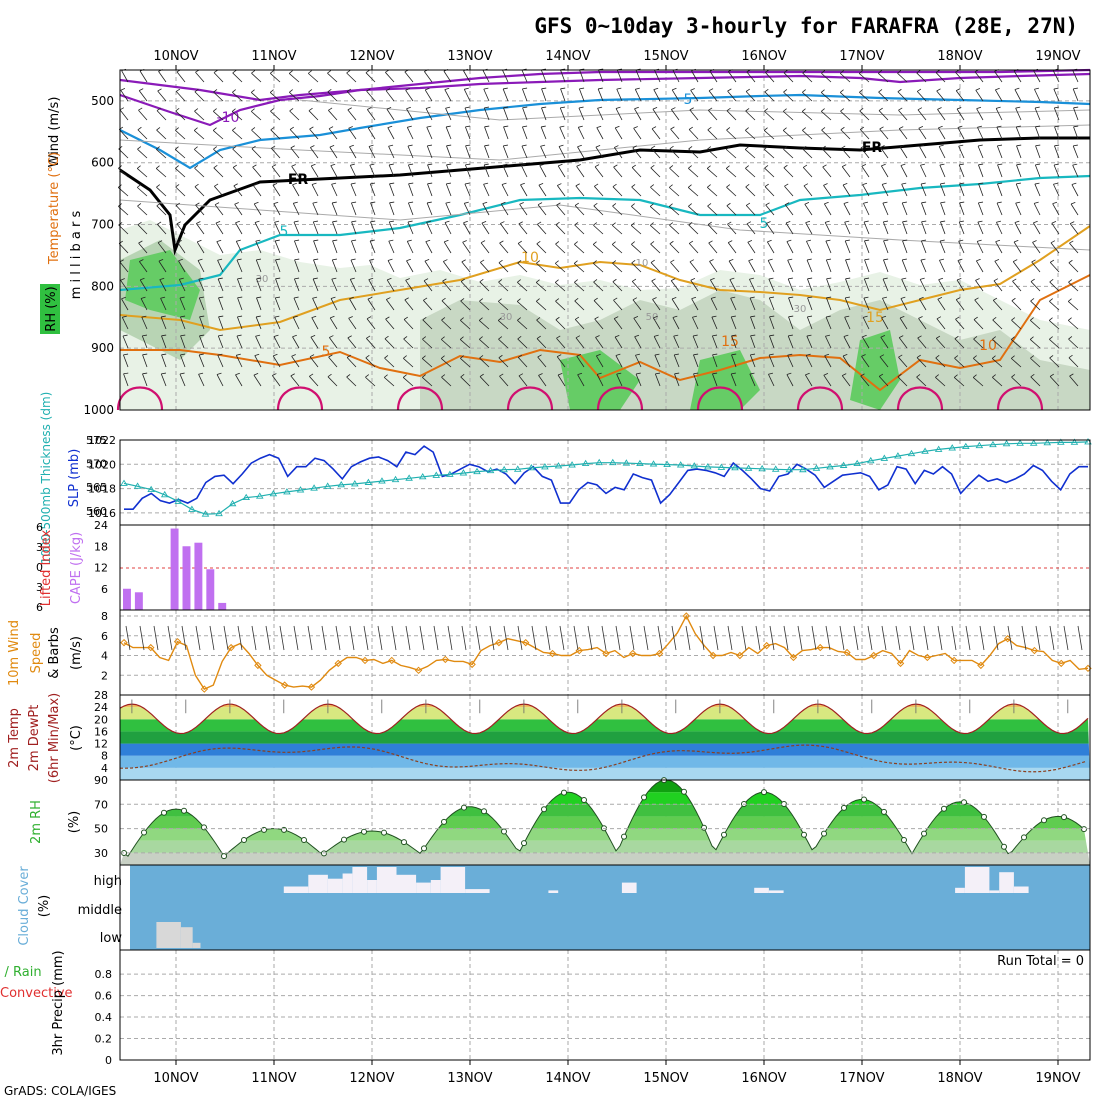 The height and width of the screenshot is (1100, 1100). Describe the element at coordinates (525, 642) in the screenshot. I see `wind-marker` at that location.